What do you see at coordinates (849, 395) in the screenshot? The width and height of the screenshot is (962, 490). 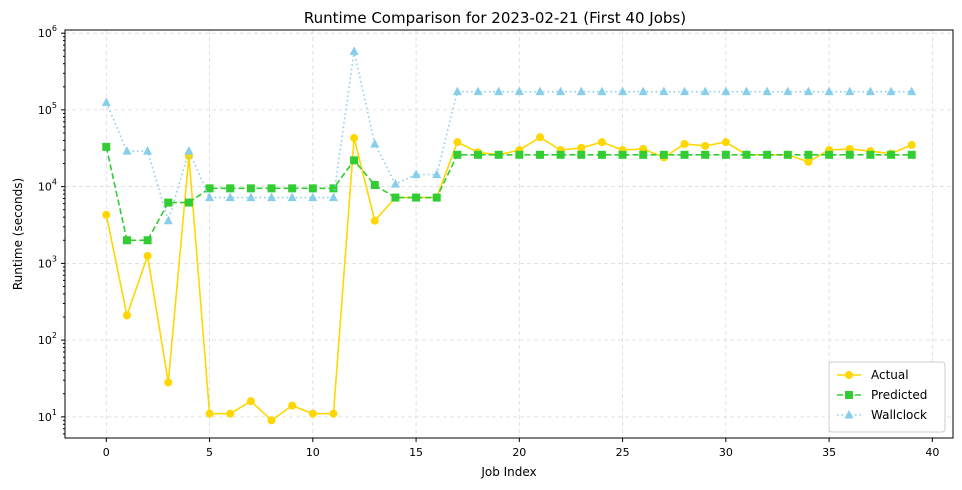 I see `legend-marker-predicted` at bounding box center [849, 395].